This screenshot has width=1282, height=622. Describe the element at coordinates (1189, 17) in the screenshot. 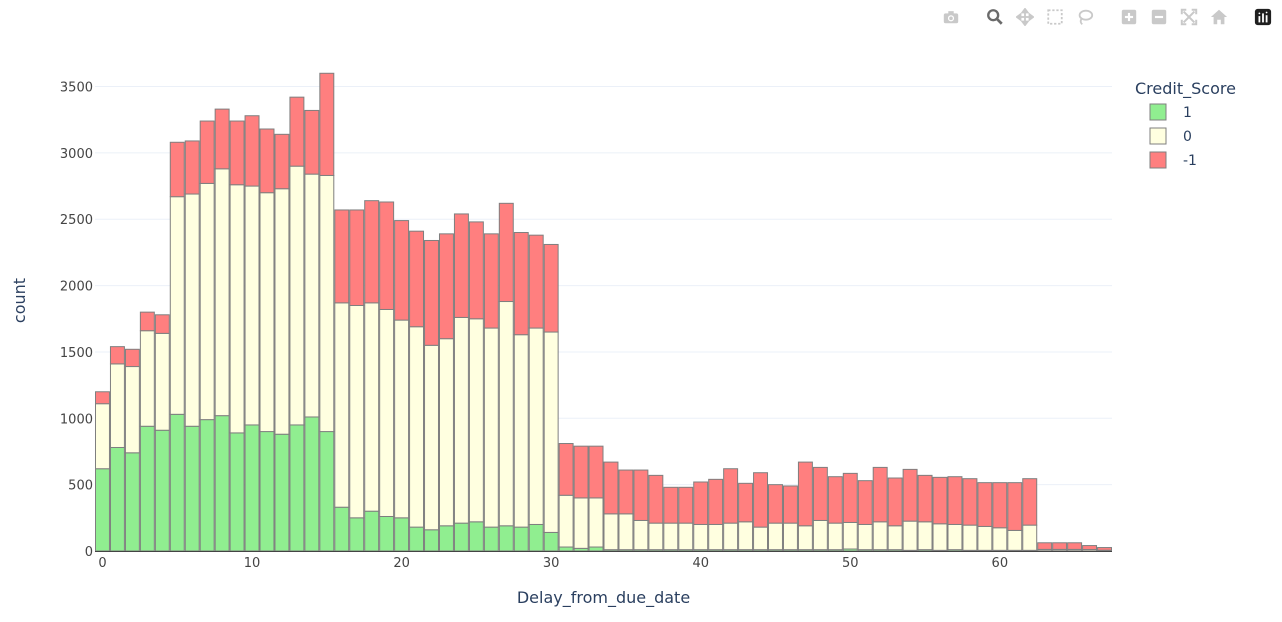

I see `autoscale-icon` at that location.